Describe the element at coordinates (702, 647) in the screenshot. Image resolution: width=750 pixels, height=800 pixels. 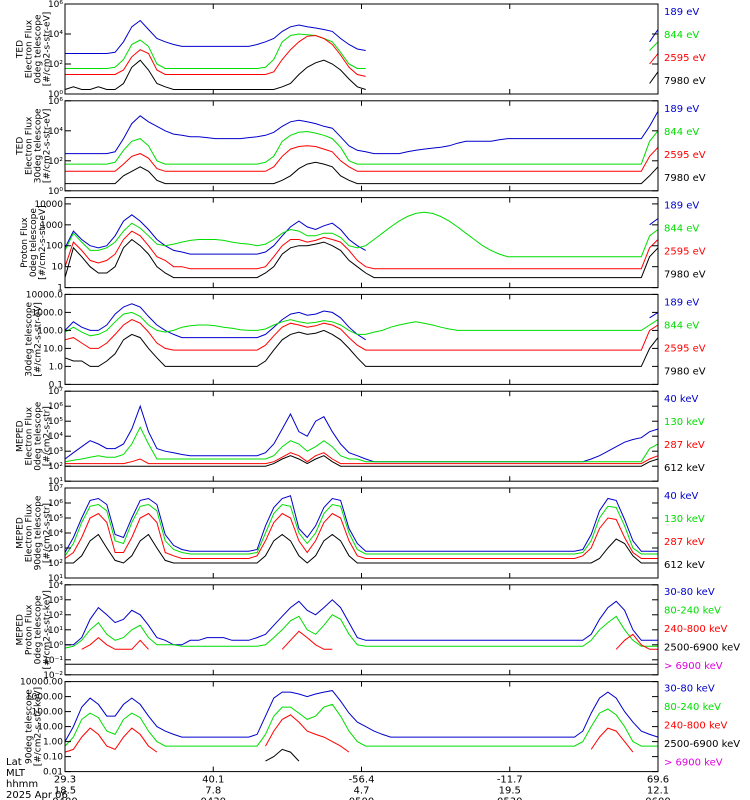
I see `series-legend-label: 2500-6900 keV` at that location.